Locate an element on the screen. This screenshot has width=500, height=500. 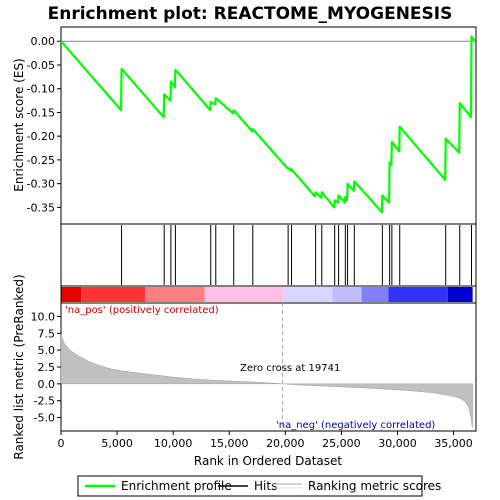
es-y-tick-label: -0.25 is located at coordinates (41, 160).